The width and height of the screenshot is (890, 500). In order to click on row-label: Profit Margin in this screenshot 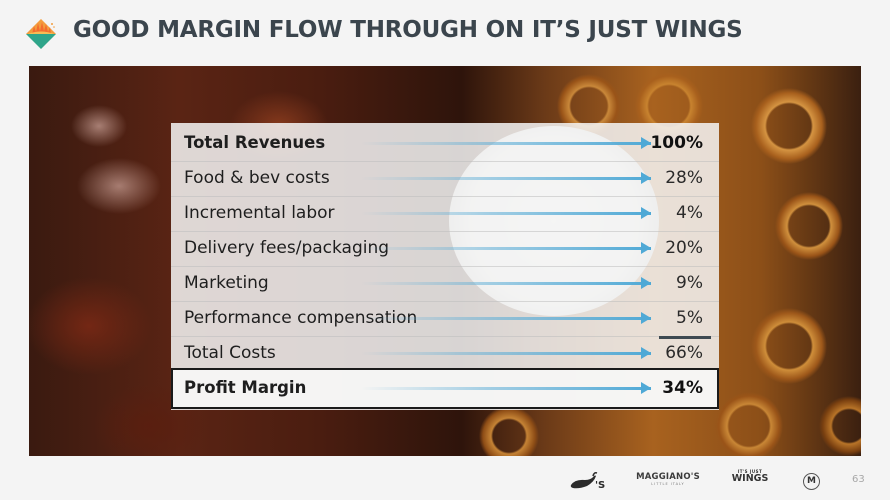, I will do `click(245, 387)`.